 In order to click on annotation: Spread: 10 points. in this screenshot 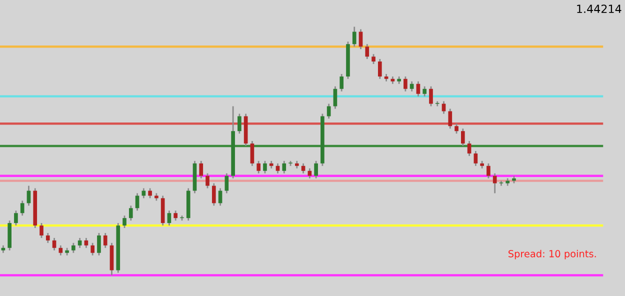, I will do `click(552, 255)`.